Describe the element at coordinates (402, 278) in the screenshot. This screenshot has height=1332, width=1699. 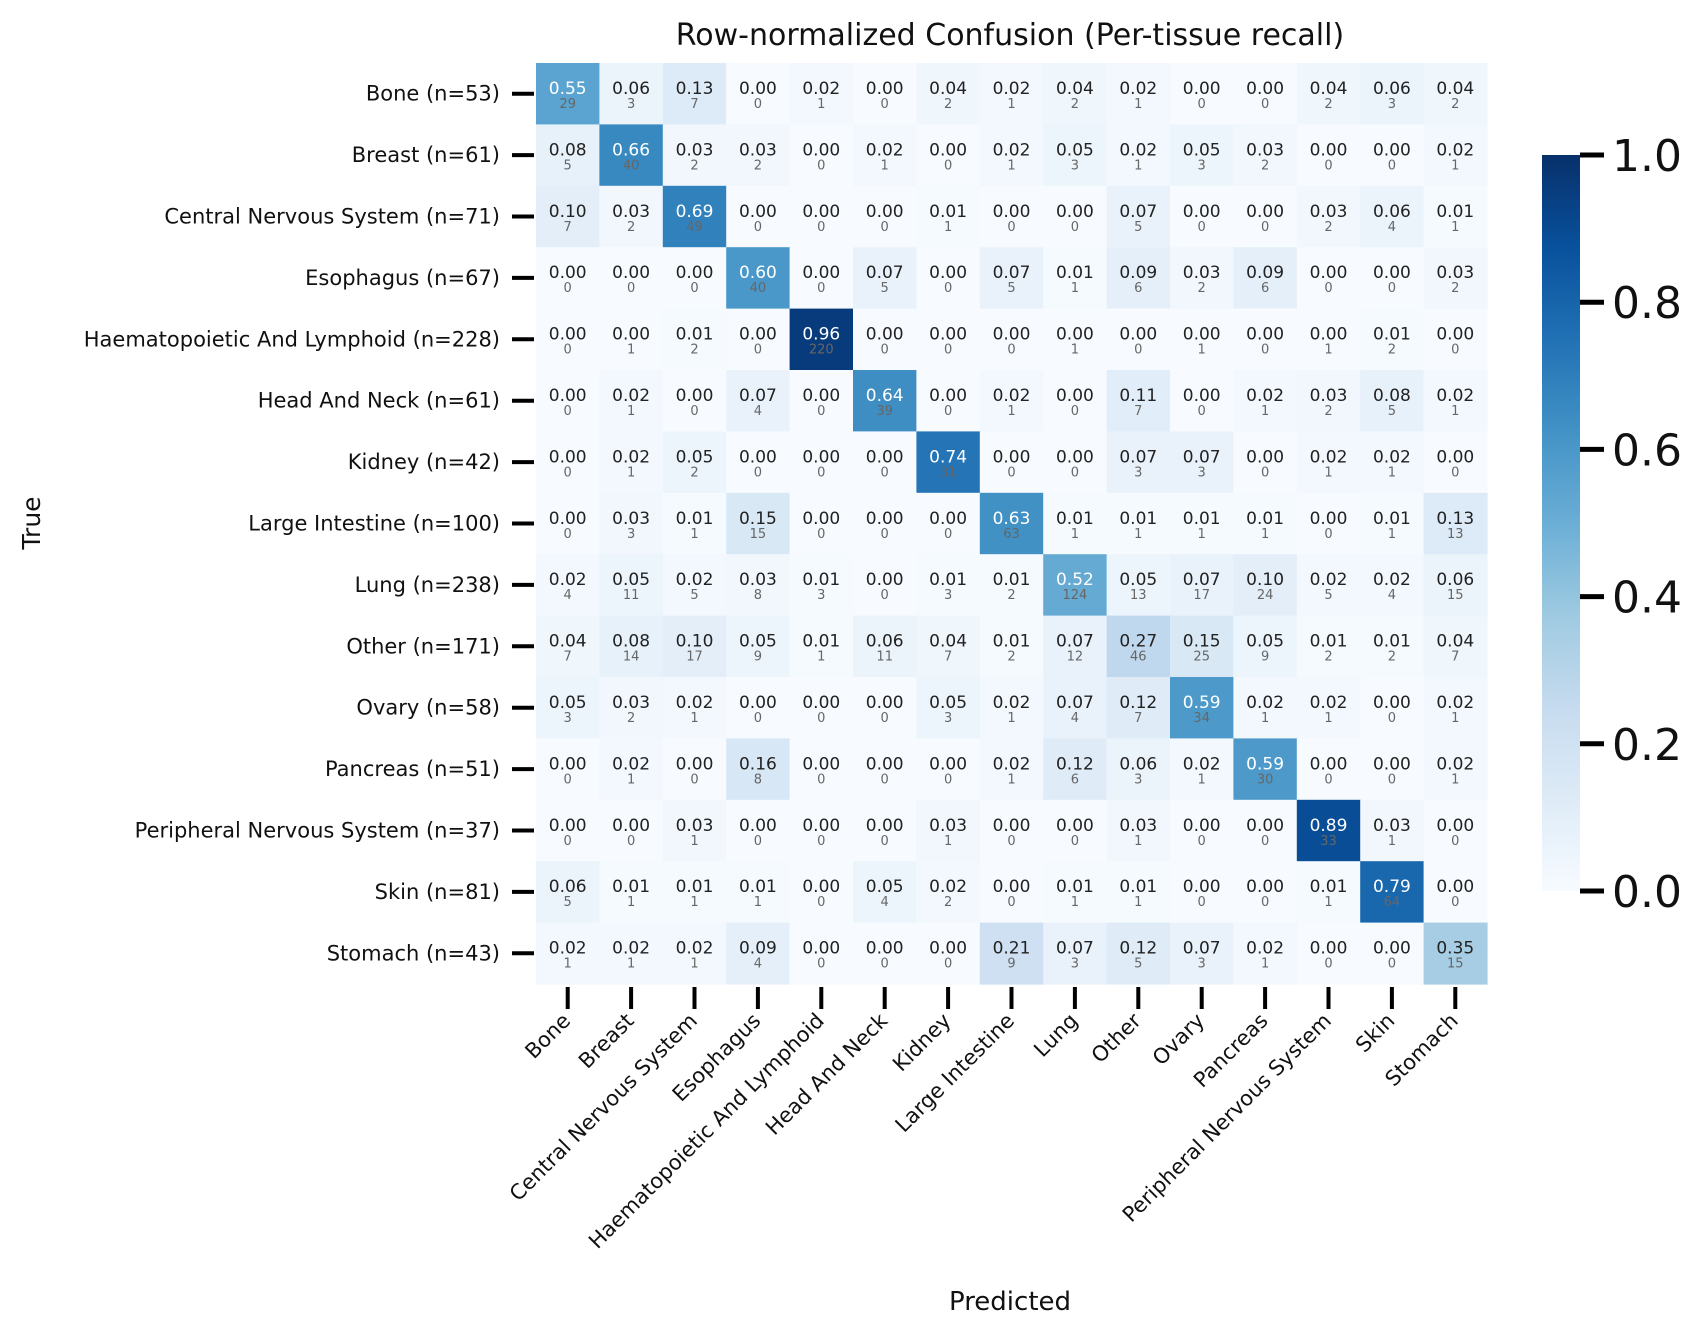
I see `y-tick-label: Esophagus (n=67)` at that location.